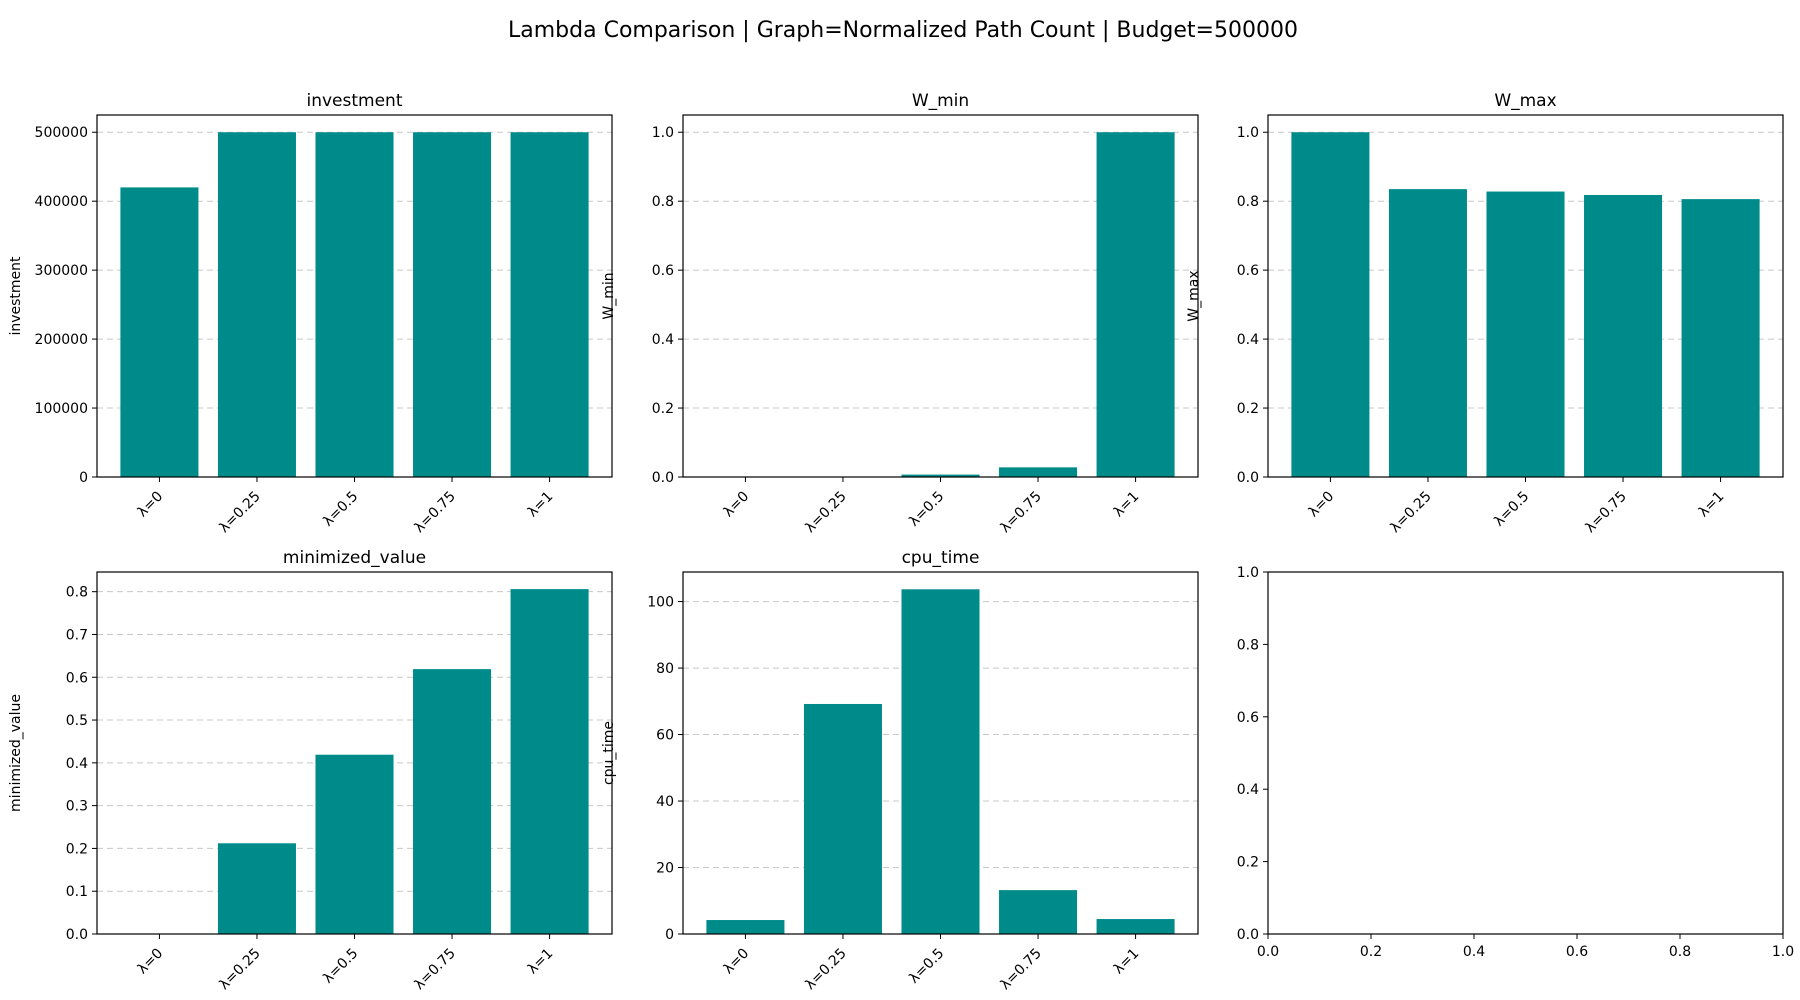 The image size is (1800, 1000). I want to click on y-tick-label: 200000, so click(61, 340).